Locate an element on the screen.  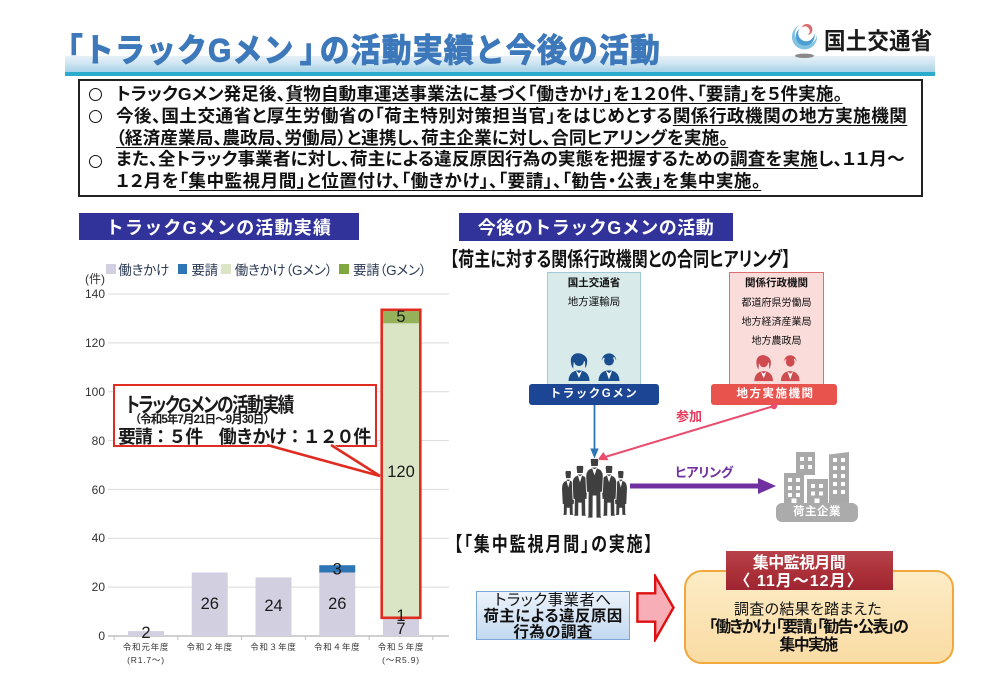
svg-text: 80 is located at coordinates (99, 441).